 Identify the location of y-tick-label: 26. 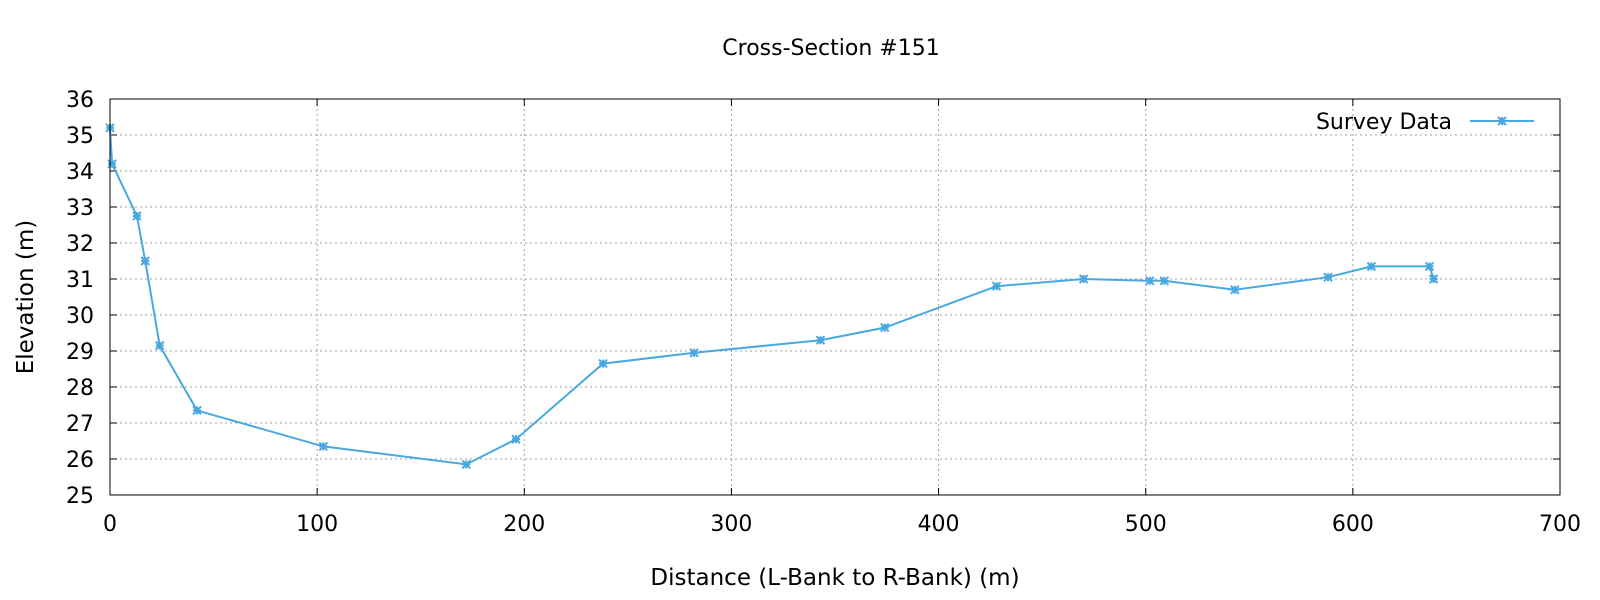
(80, 460).